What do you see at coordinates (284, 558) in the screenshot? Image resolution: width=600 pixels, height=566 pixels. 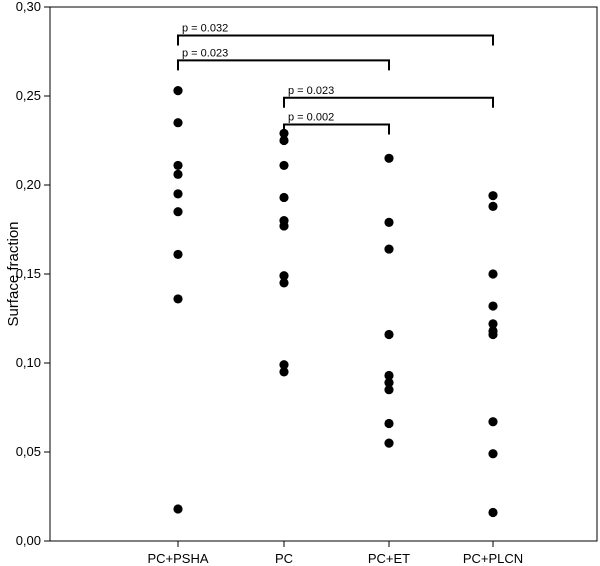 I see `x-tick-label: PC` at bounding box center [284, 558].